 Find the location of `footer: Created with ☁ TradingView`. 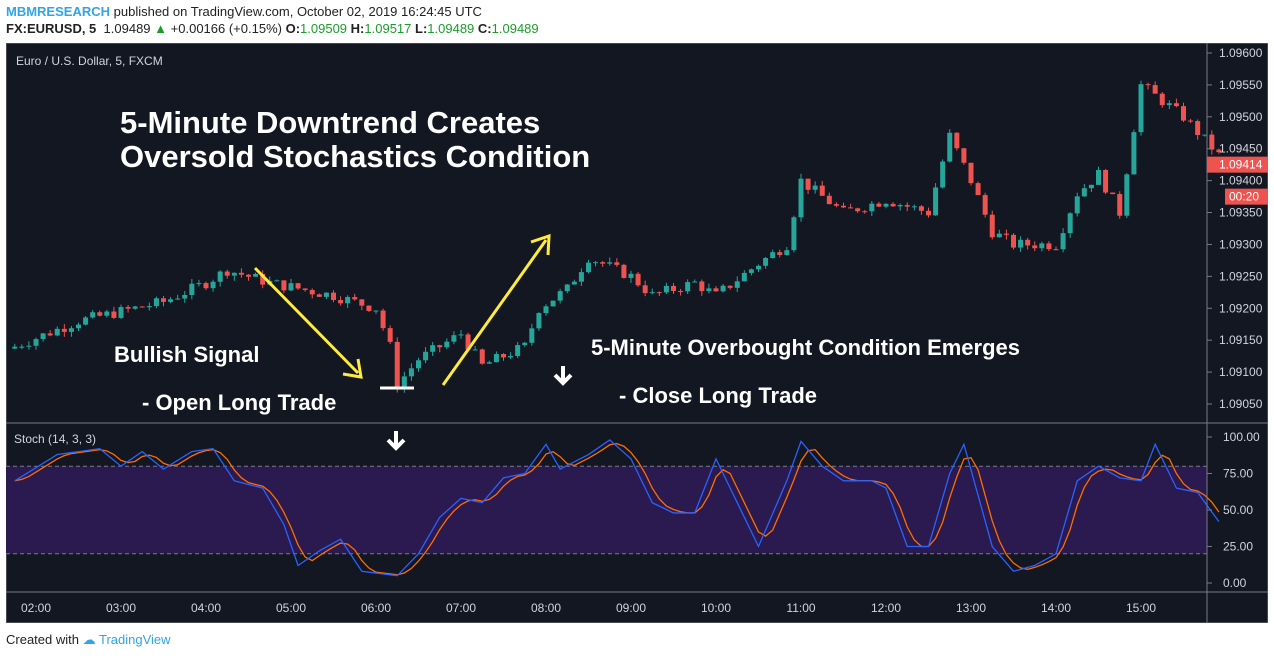

footer: Created with ☁ TradingView is located at coordinates (88, 640).